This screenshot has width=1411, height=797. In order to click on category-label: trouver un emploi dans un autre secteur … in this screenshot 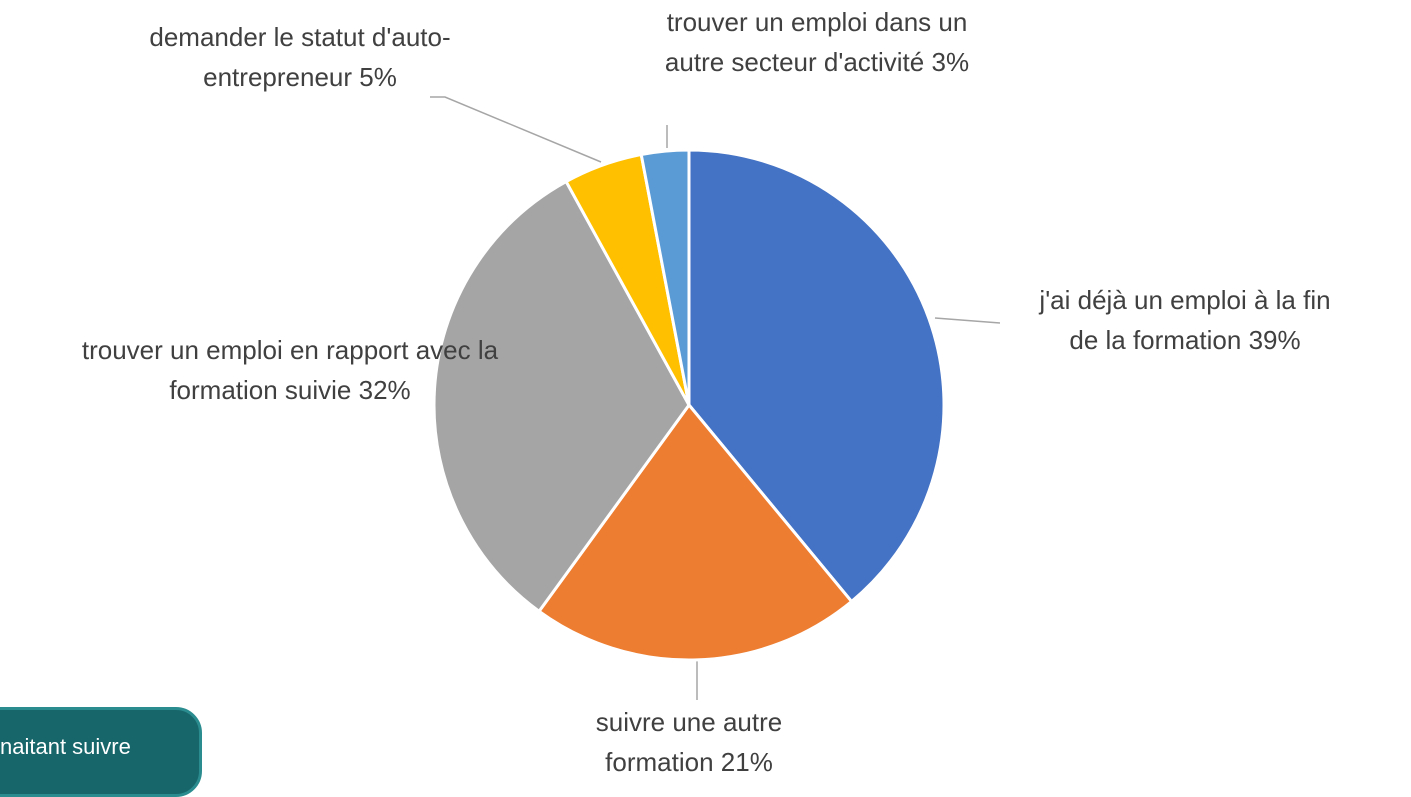, I will do `click(816, 42)`.